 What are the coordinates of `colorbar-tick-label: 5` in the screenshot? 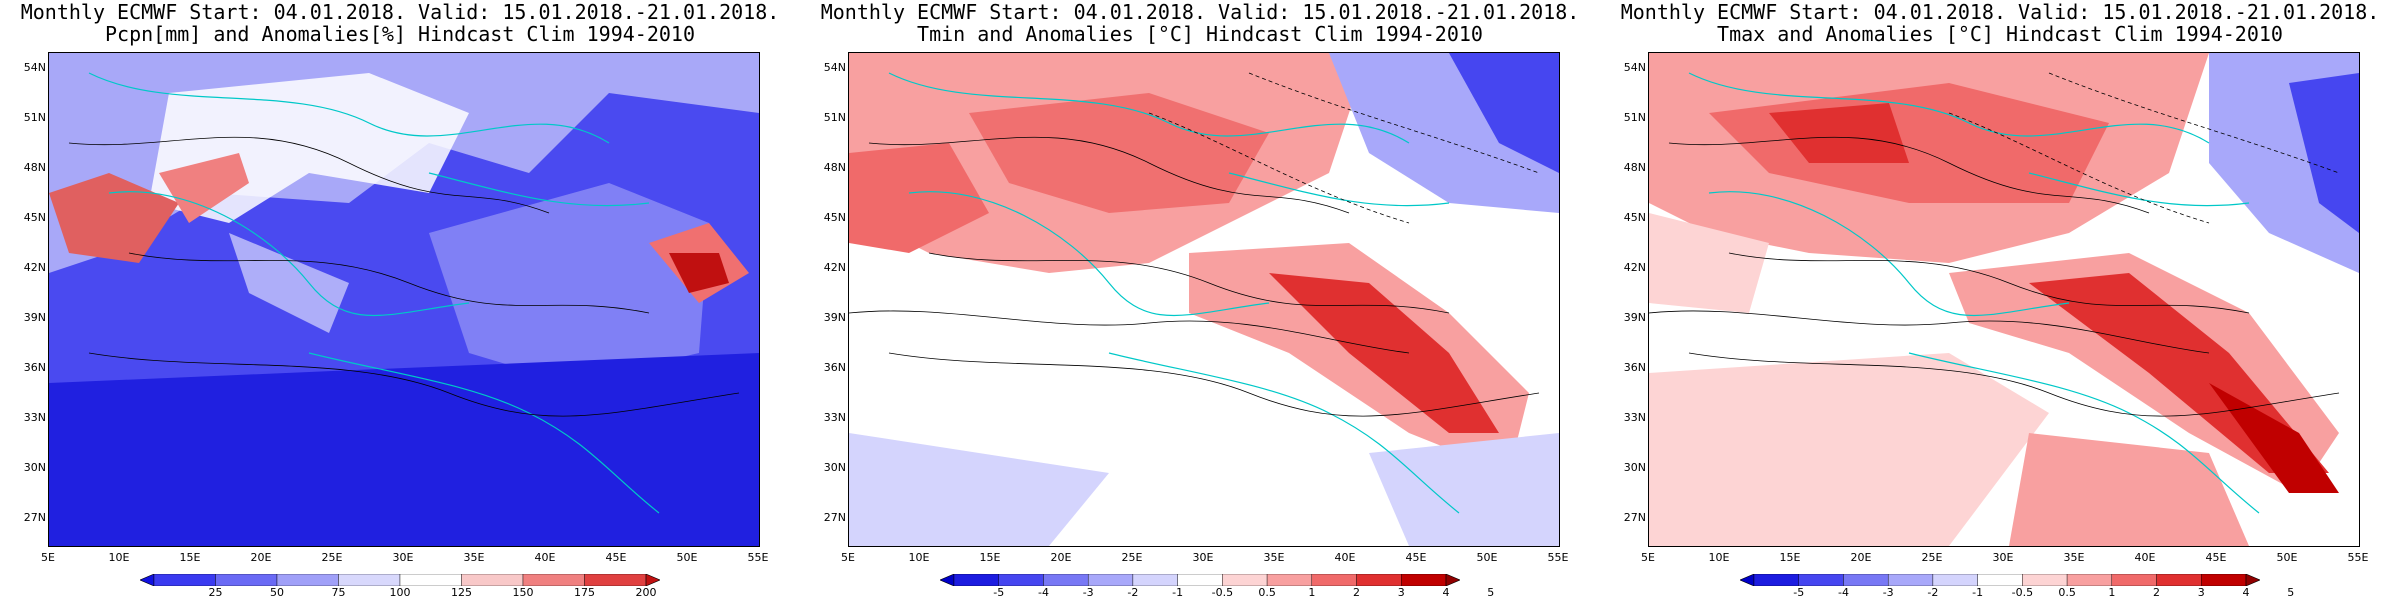 It's located at (1491, 592).